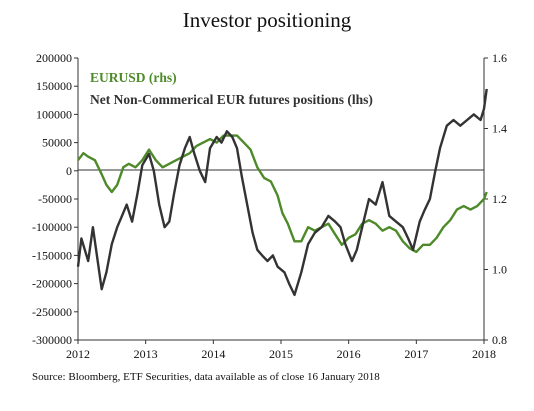 Image resolution: width=534 pixels, height=411 pixels. What do you see at coordinates (213, 354) in the screenshot?
I see `x-tick-label: 2014` at bounding box center [213, 354].